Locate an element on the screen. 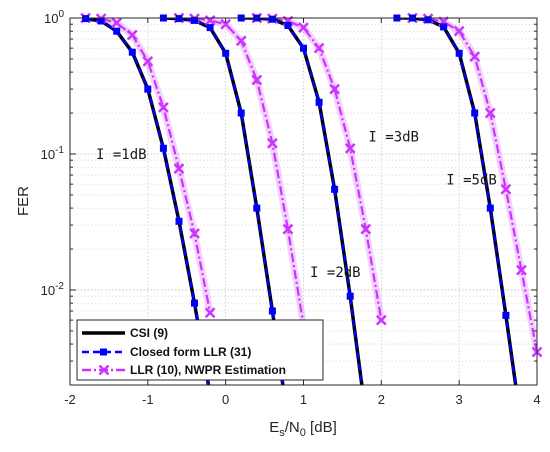  legend-label-closed-form: Closed form LLR (31) is located at coordinates (190, 352).